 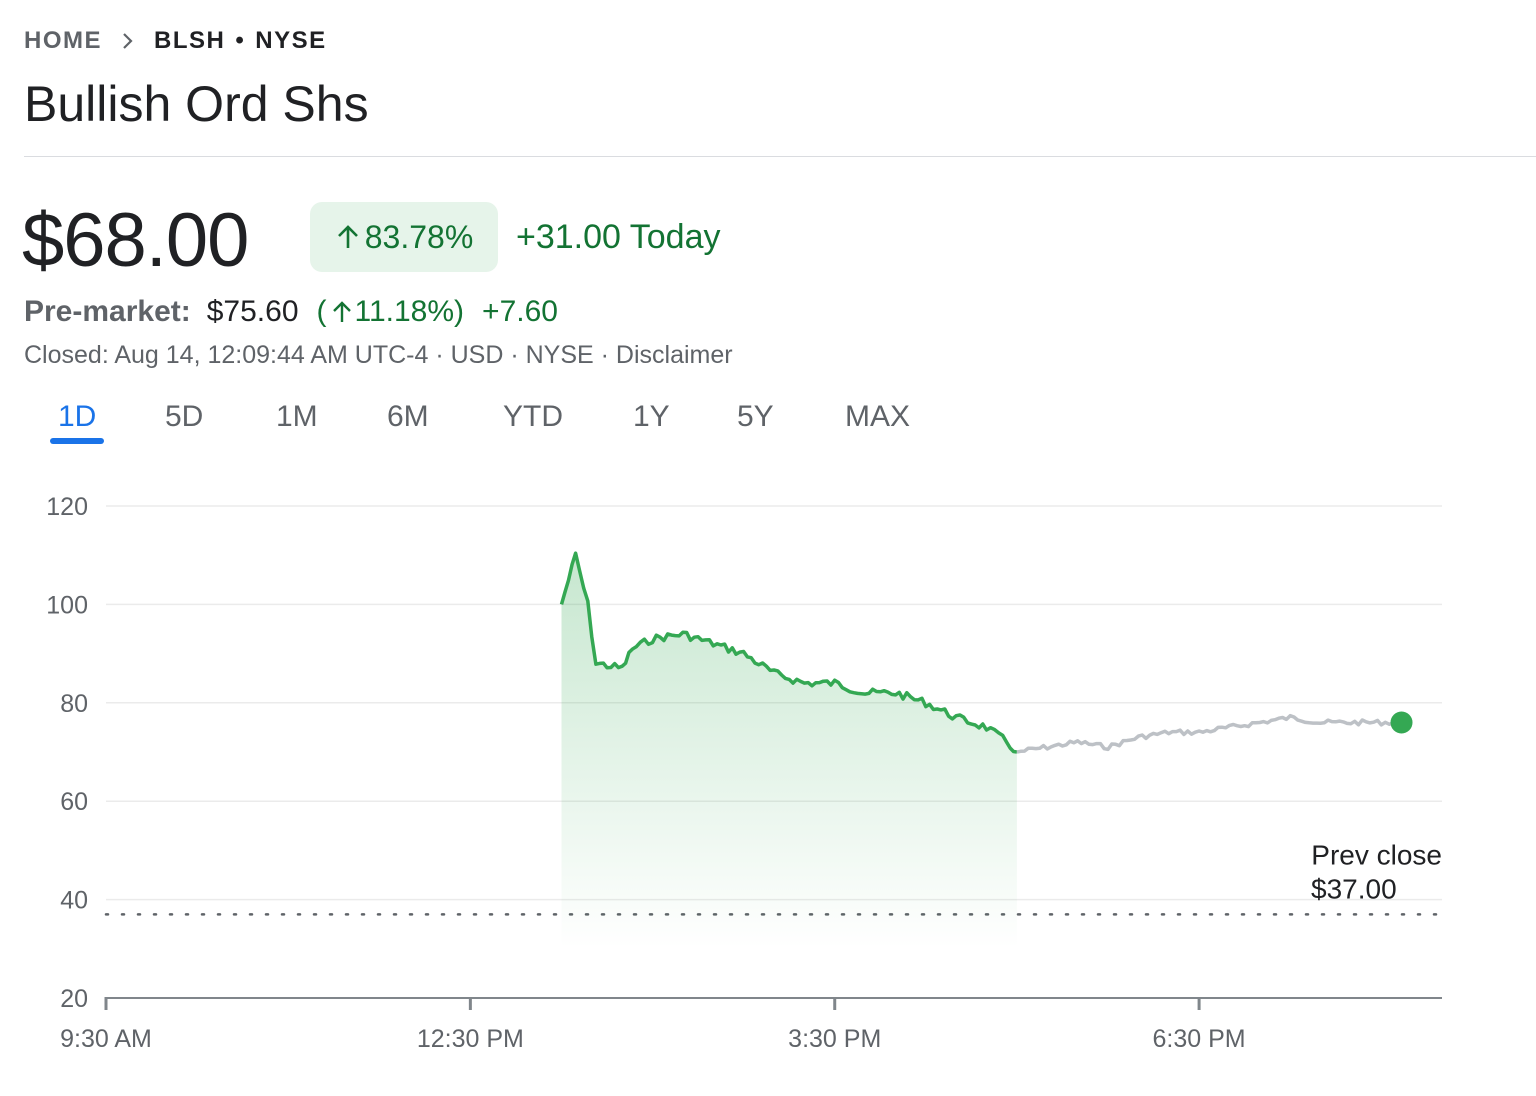 What do you see at coordinates (63, 40) in the screenshot?
I see `breadcrumb-home-link: HOME` at bounding box center [63, 40].